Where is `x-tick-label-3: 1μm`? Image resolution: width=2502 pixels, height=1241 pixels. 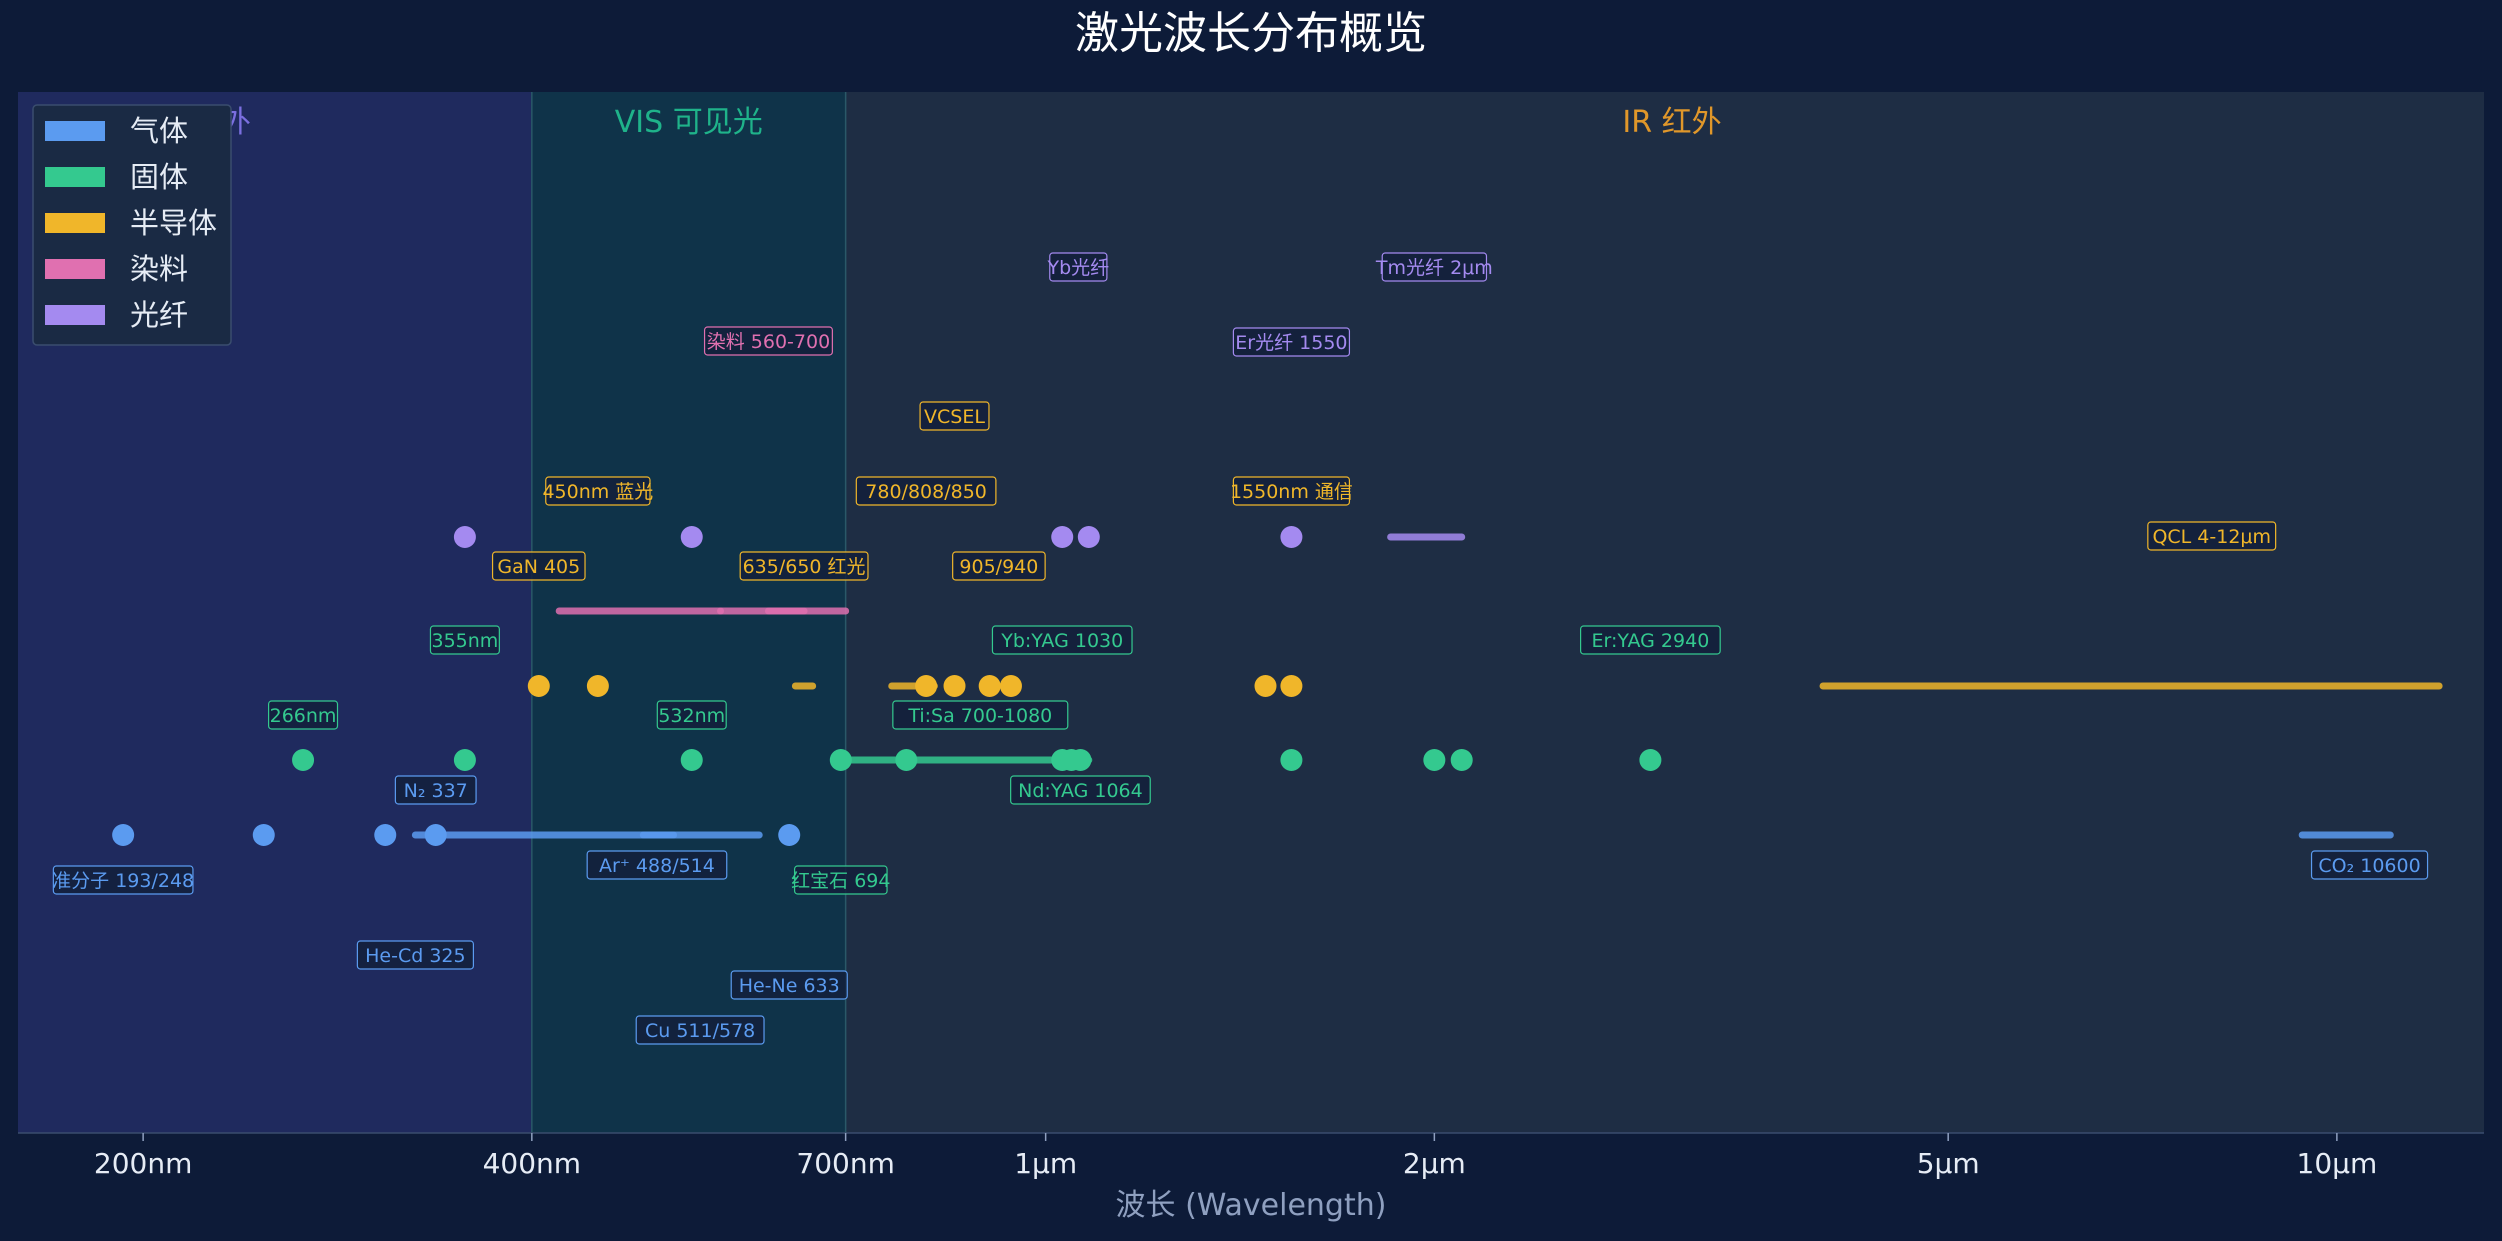 x-tick-label-3: 1μm is located at coordinates (1045, 1163).